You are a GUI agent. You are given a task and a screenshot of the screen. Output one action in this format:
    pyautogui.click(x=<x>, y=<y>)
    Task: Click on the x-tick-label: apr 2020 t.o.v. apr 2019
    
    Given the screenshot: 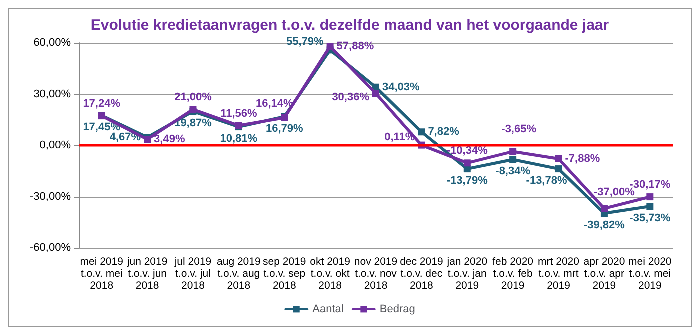 What is the action you would take?
    pyautogui.click(x=605, y=274)
    